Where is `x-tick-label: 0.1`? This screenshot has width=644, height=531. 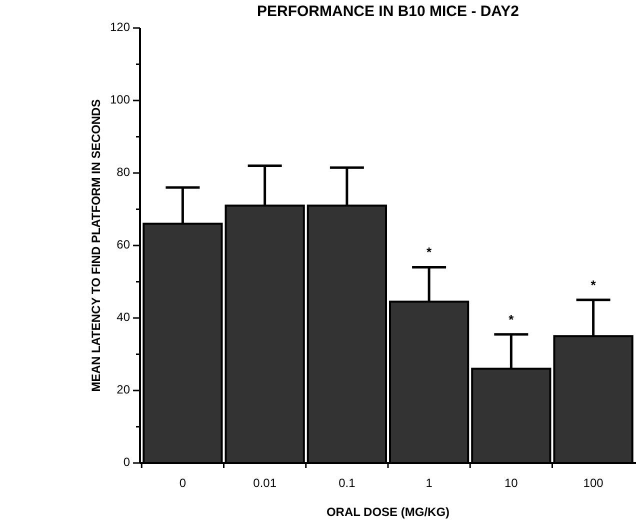
x-tick-label: 0.1 is located at coordinates (347, 483).